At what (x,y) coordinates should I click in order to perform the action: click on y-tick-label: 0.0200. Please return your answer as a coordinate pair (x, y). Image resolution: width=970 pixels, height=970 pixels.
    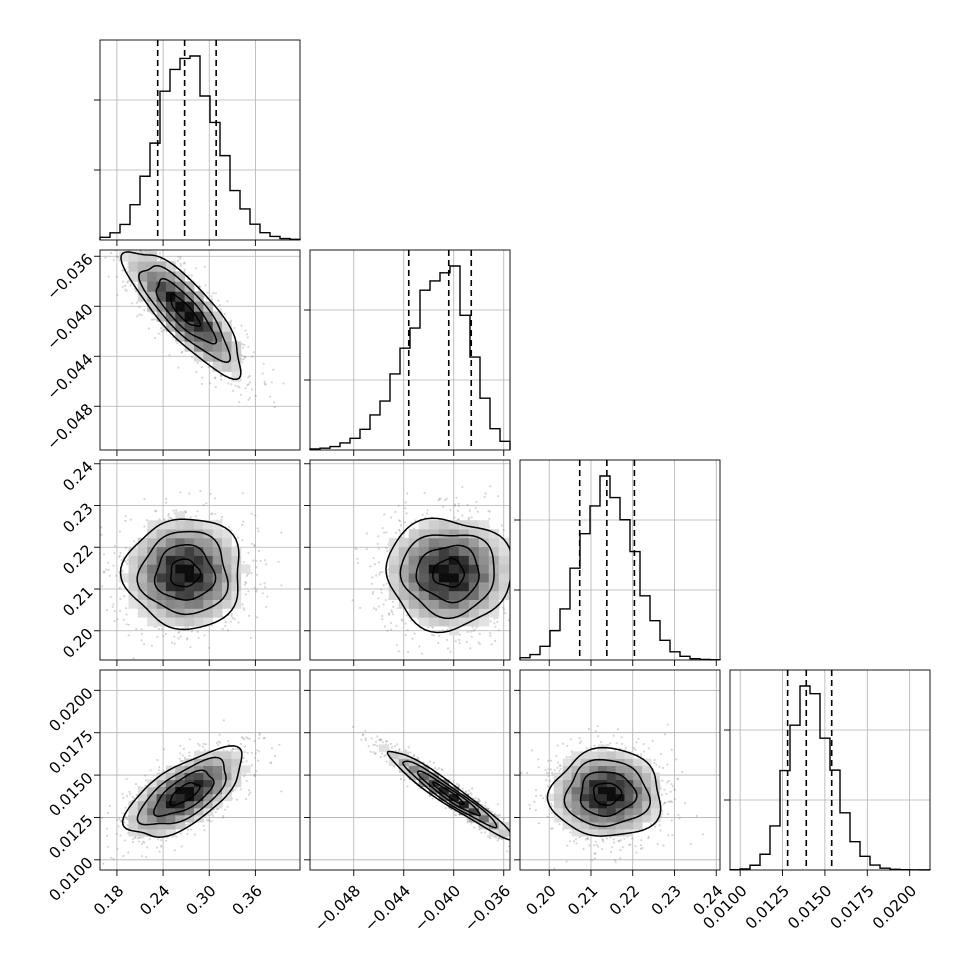
    Looking at the image, I should click on (71, 709).